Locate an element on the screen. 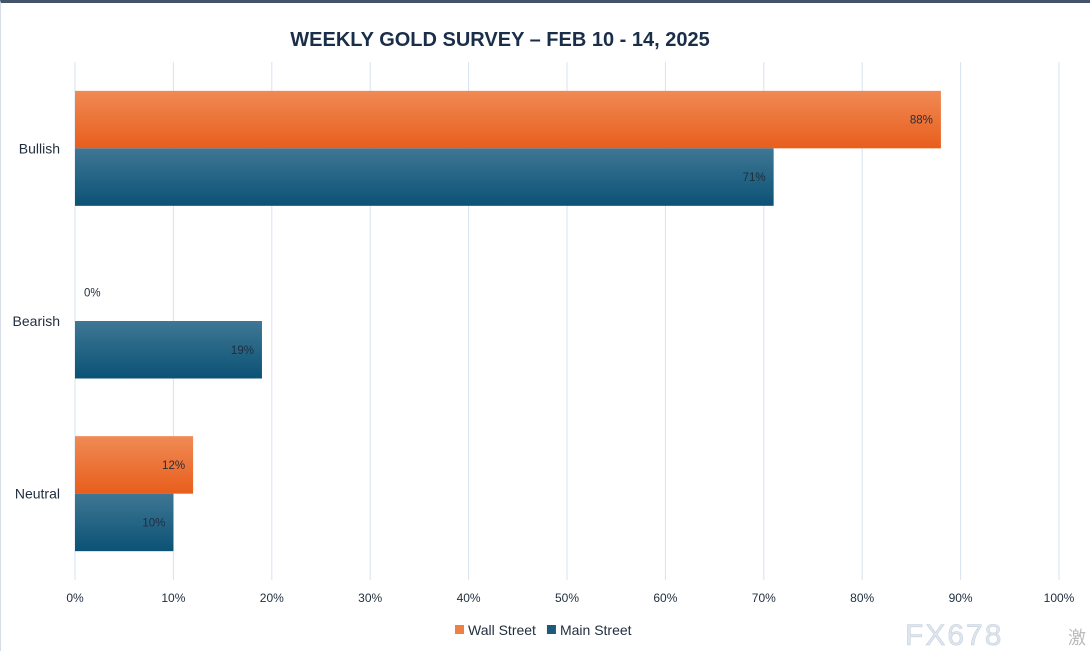 Image resolution: width=1091 pixels, height=651 pixels. x-tick-label: 50% is located at coordinates (567, 598).